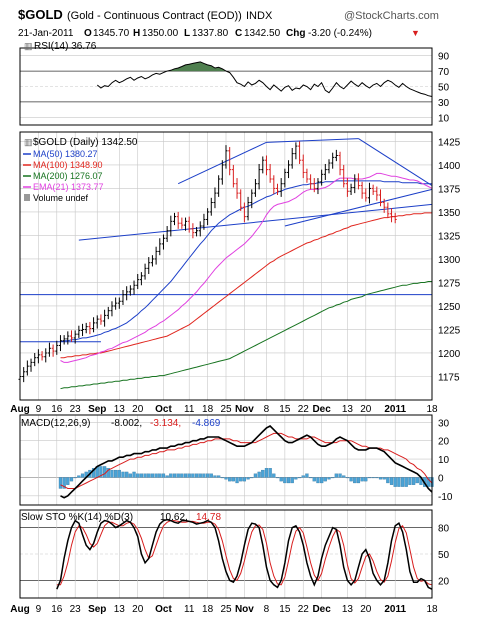  Describe the element at coordinates (39, 409) in the screenshot. I see `price-x-tick-label: 9` at that location.